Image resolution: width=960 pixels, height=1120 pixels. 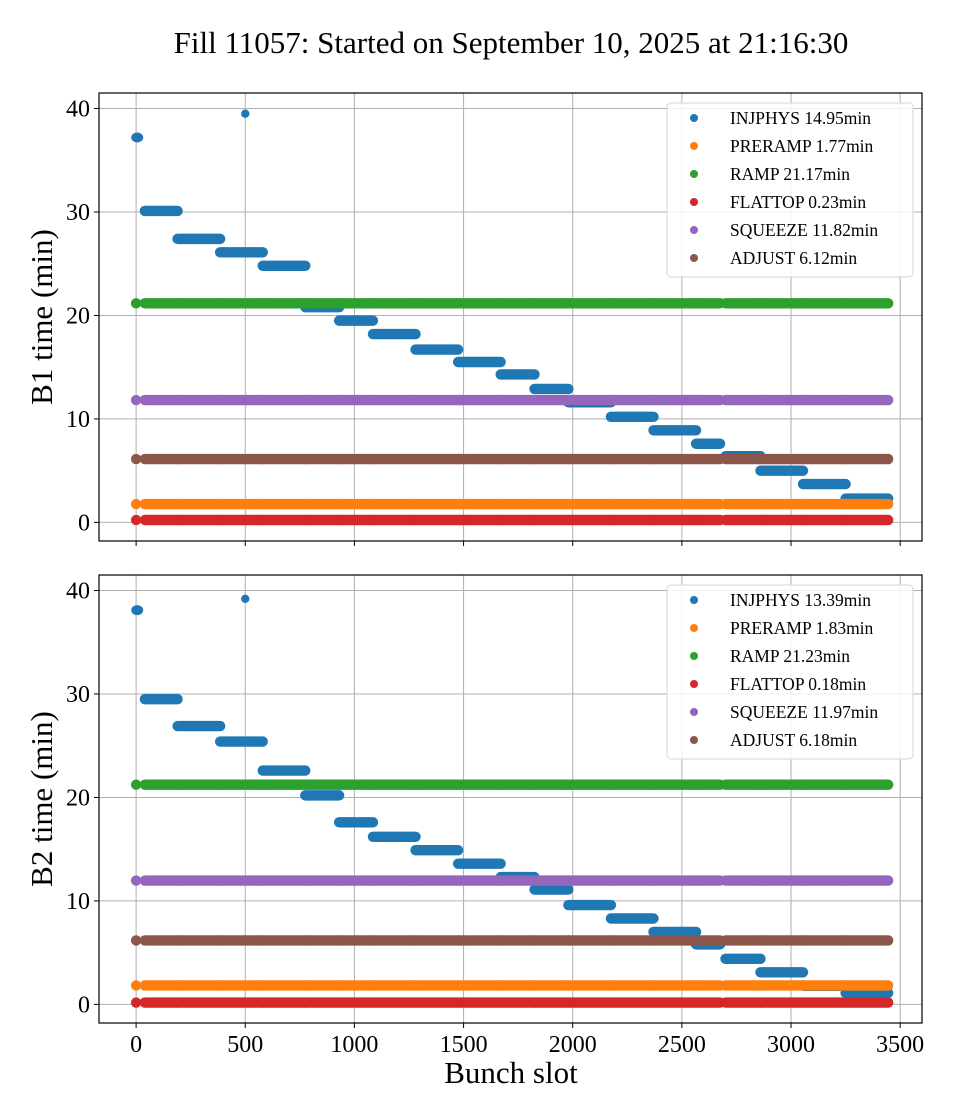 I want to click on legend-series-name: INJPHYS, so click(x=767, y=600).